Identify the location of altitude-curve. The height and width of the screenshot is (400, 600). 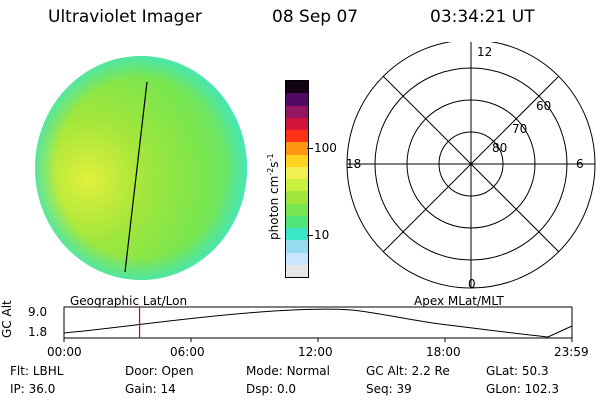
(318, 323).